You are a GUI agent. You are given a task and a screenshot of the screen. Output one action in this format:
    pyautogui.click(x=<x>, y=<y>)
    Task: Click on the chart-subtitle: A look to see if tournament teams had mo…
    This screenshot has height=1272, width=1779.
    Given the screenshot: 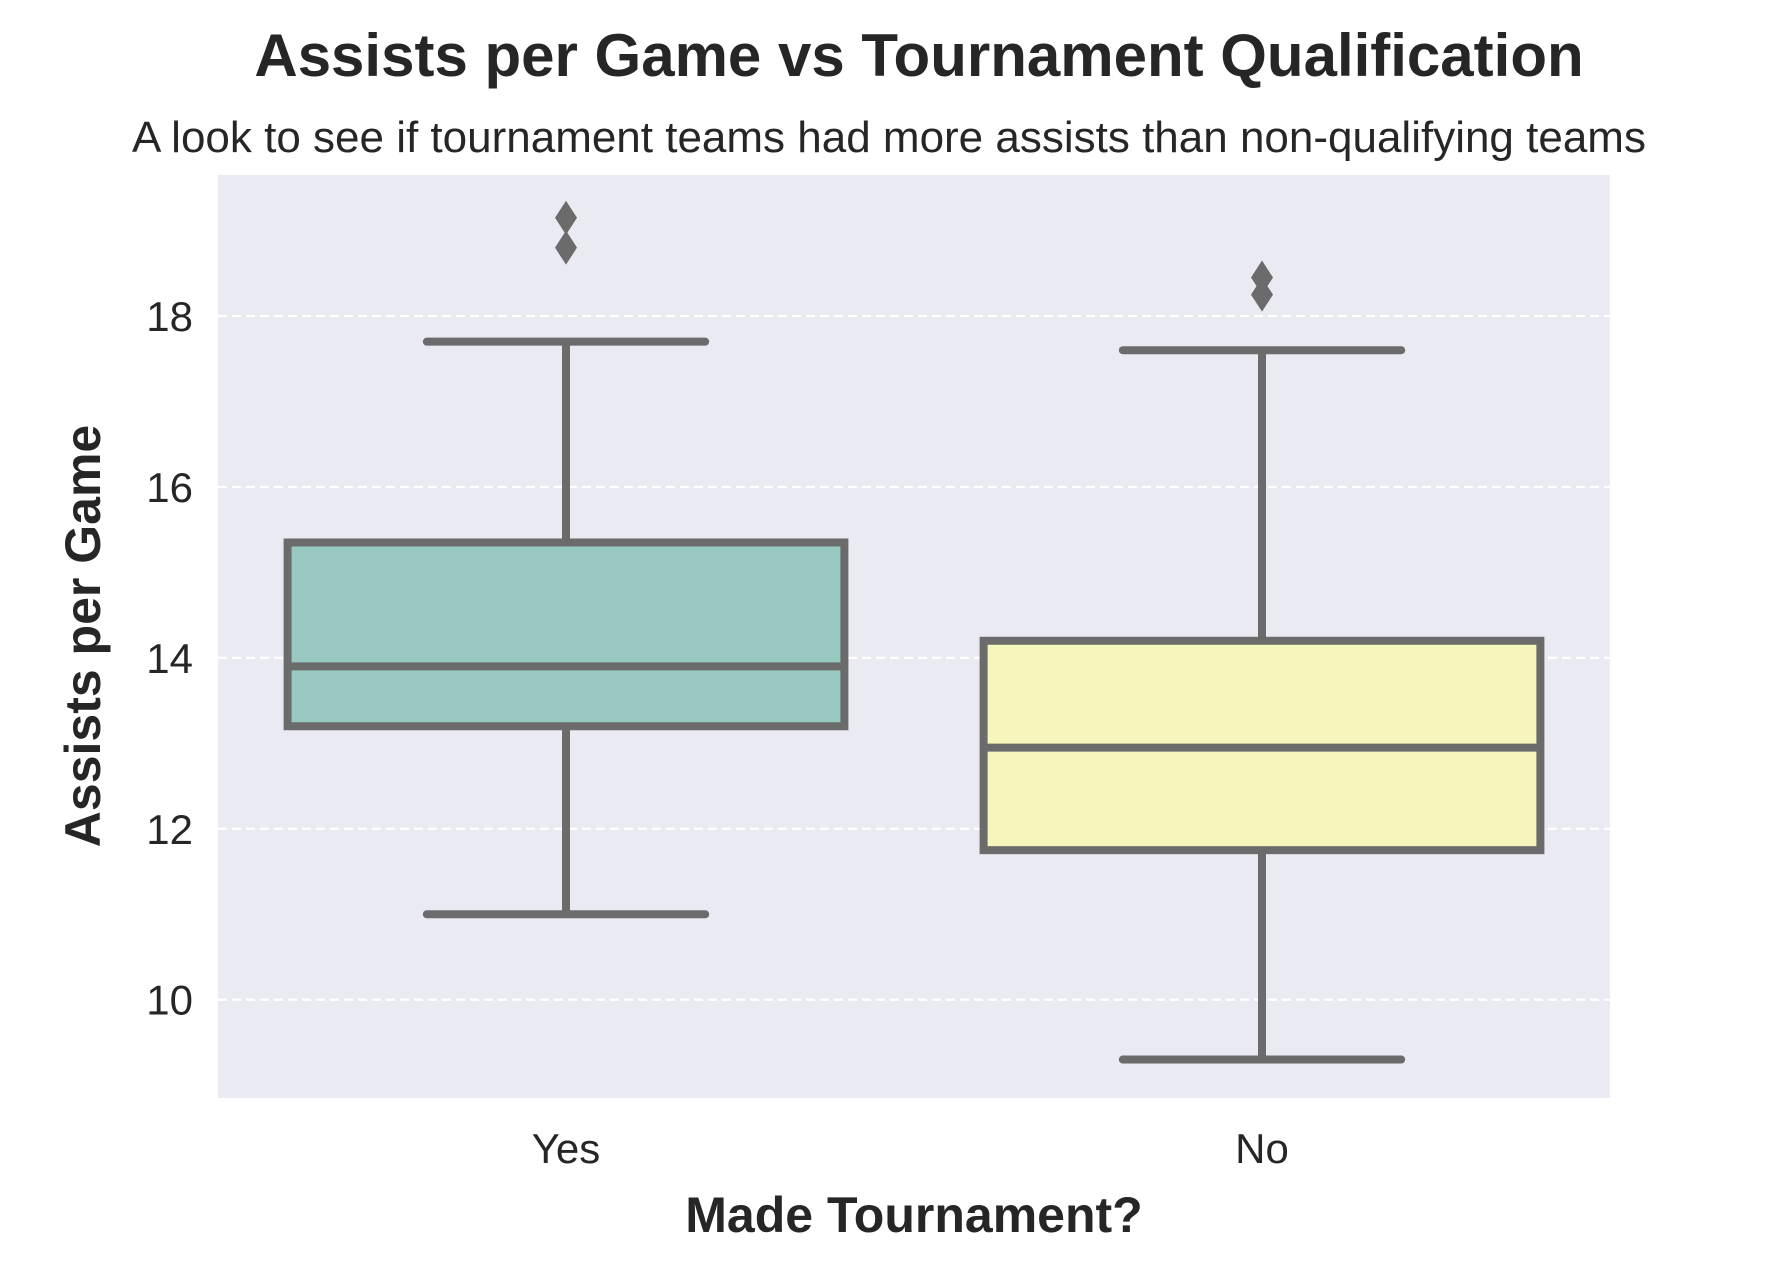 What is the action you would take?
    pyautogui.click(x=889, y=137)
    